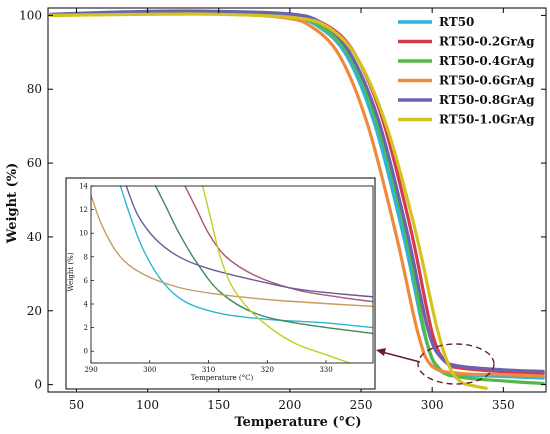  I want to click on y-tick-label: 20, so click(34, 311).